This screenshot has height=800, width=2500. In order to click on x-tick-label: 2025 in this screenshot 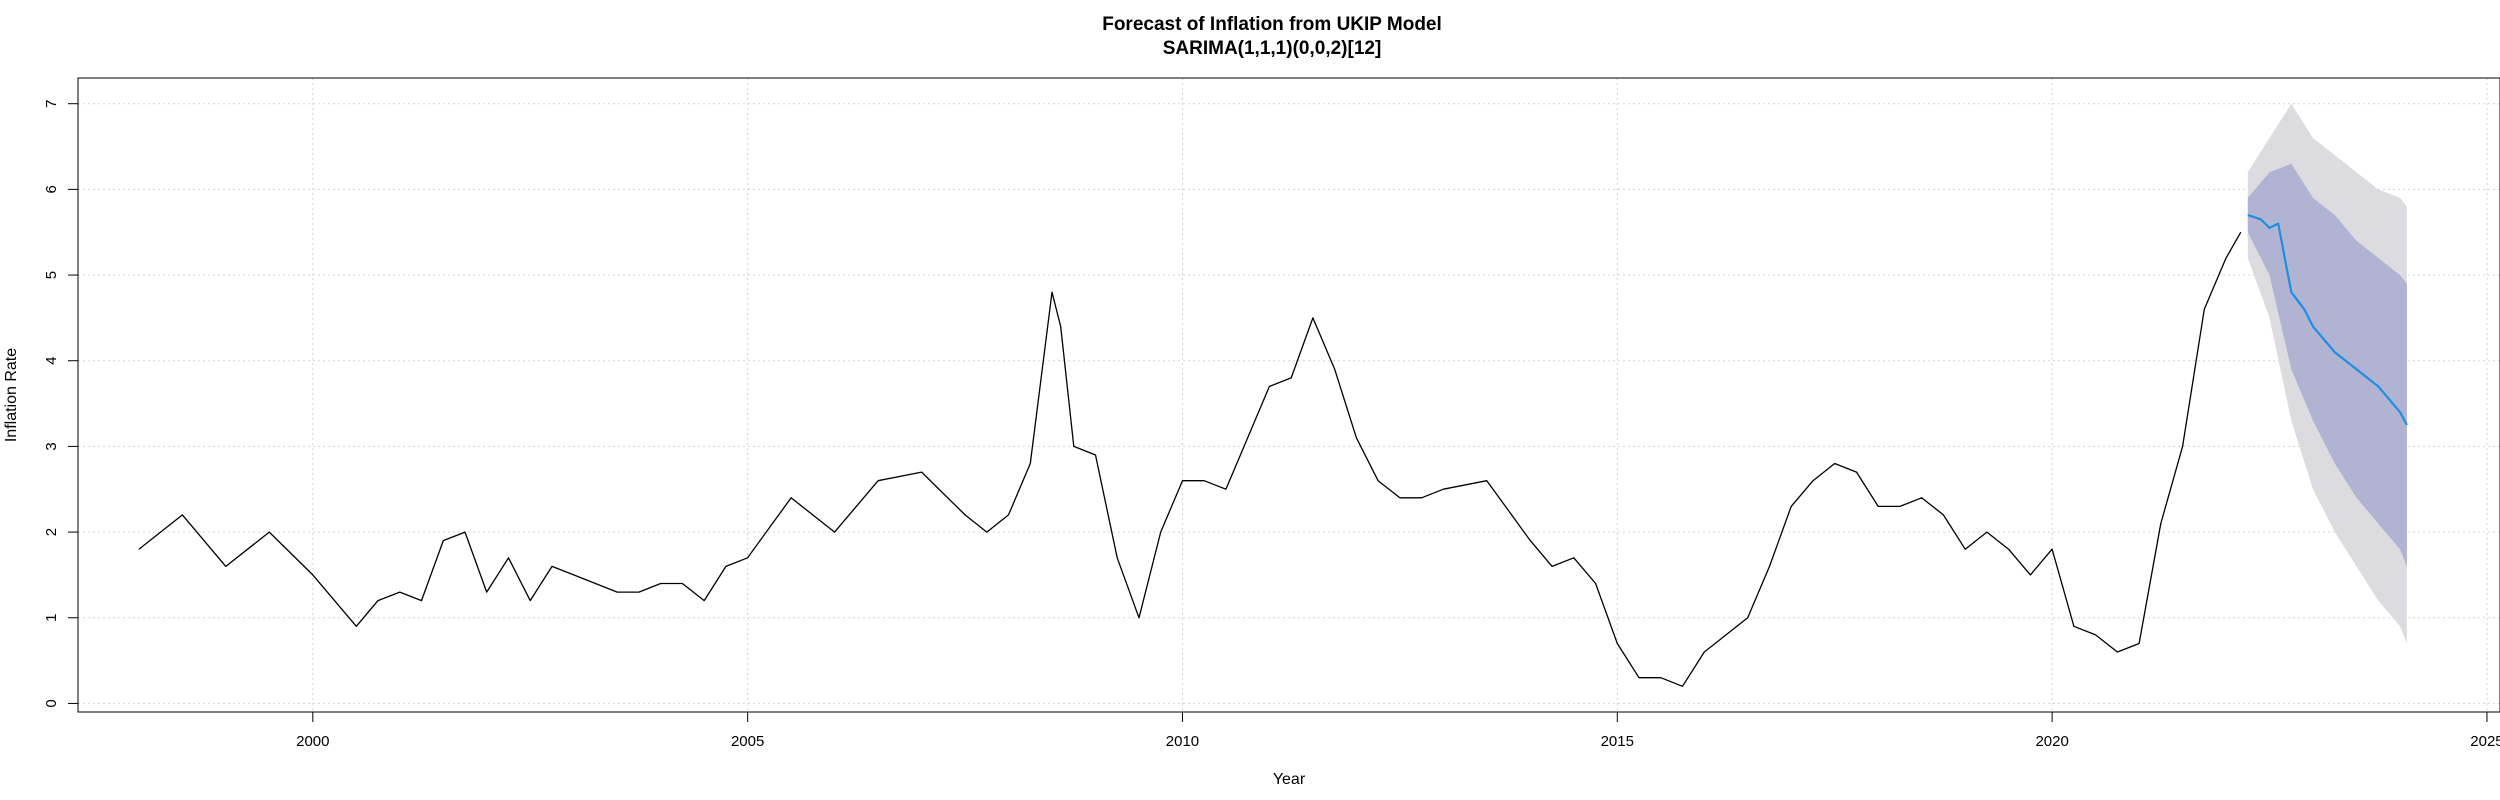, I will do `click(2485, 741)`.